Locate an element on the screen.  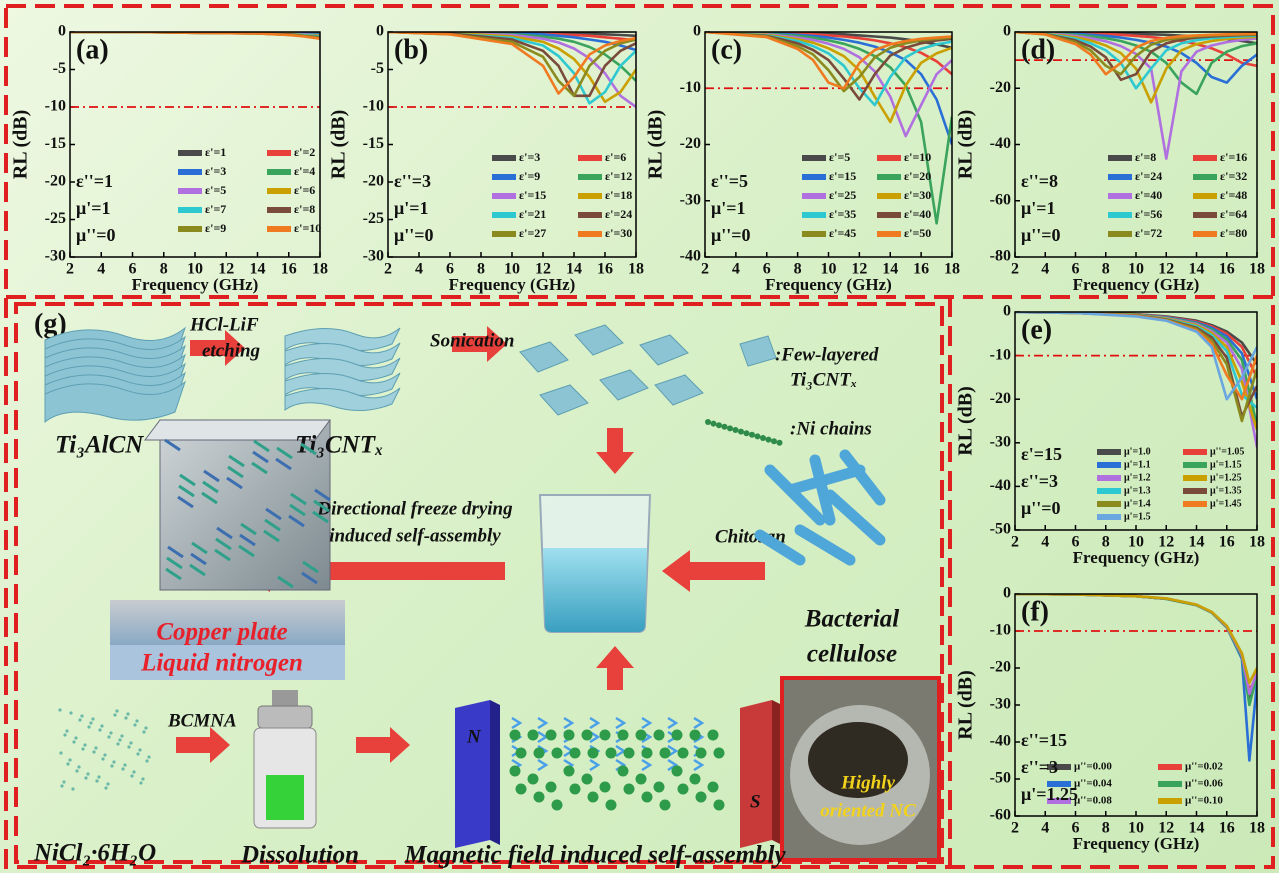
y-tick-label: -40 is located at coordinates (690, 256).